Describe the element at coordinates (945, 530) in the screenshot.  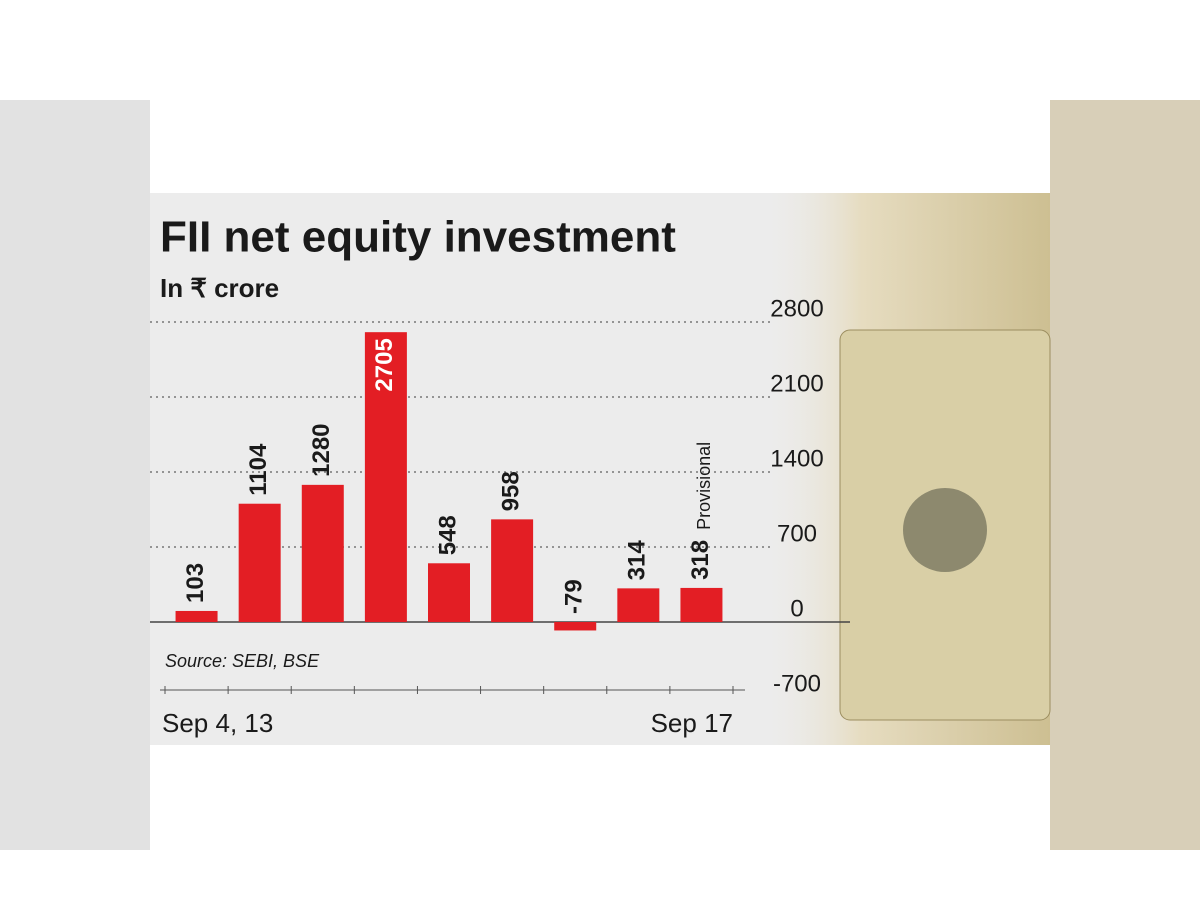
I see `banknote-seal` at that location.